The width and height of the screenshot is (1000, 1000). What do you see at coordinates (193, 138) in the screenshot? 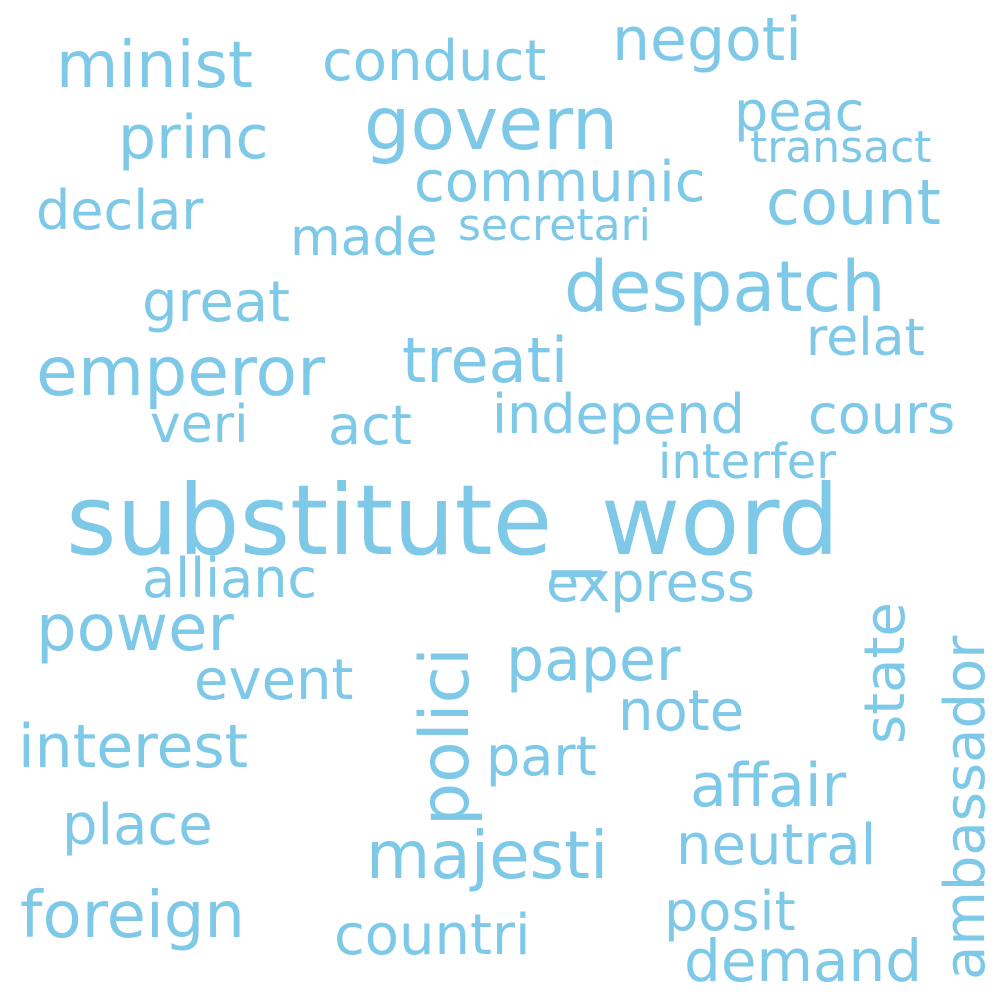
I see `word-princ: princ` at bounding box center [193, 138].